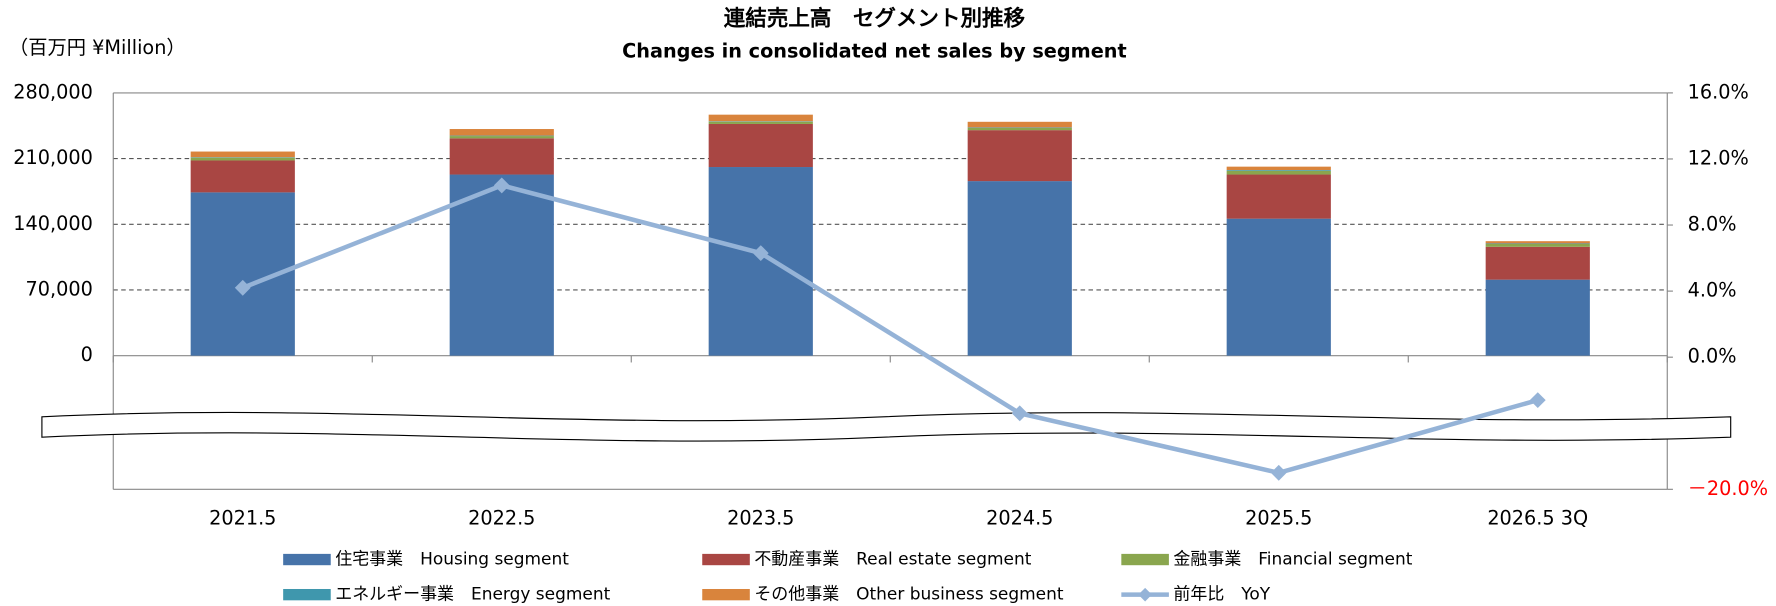 The image size is (1776, 606). Describe the element at coordinates (1718, 157) in the screenshot. I see `y2-tick-label: 12.0%` at that location.